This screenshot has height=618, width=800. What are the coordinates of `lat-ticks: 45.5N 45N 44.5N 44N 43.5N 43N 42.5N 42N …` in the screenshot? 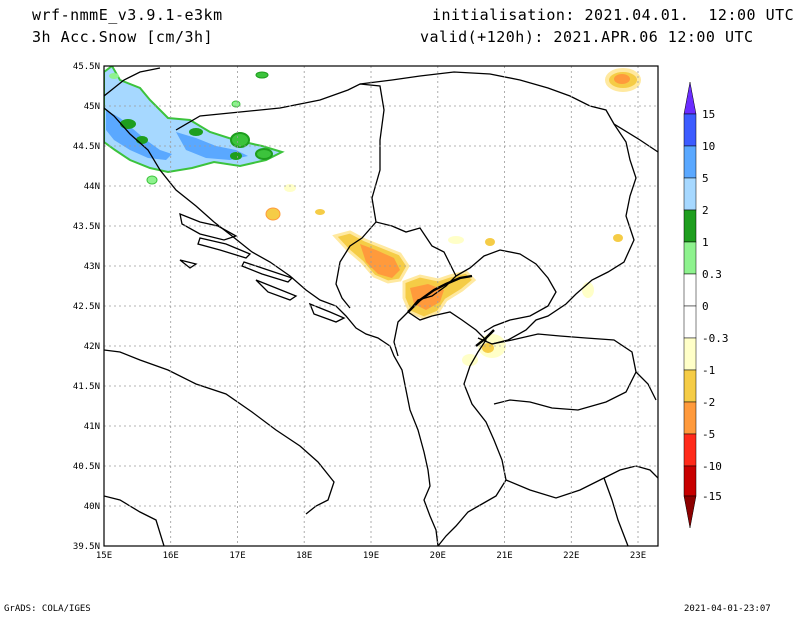 It's located at (86, 307).